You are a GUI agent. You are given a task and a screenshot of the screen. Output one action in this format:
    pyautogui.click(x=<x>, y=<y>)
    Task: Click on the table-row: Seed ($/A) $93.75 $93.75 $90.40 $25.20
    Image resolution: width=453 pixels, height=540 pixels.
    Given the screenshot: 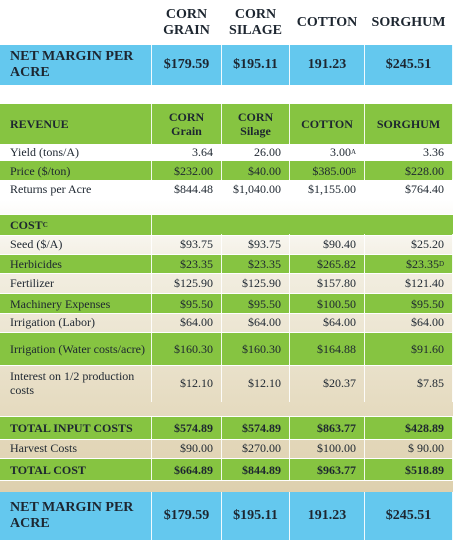 What is the action you would take?
    pyautogui.click(x=226, y=244)
    